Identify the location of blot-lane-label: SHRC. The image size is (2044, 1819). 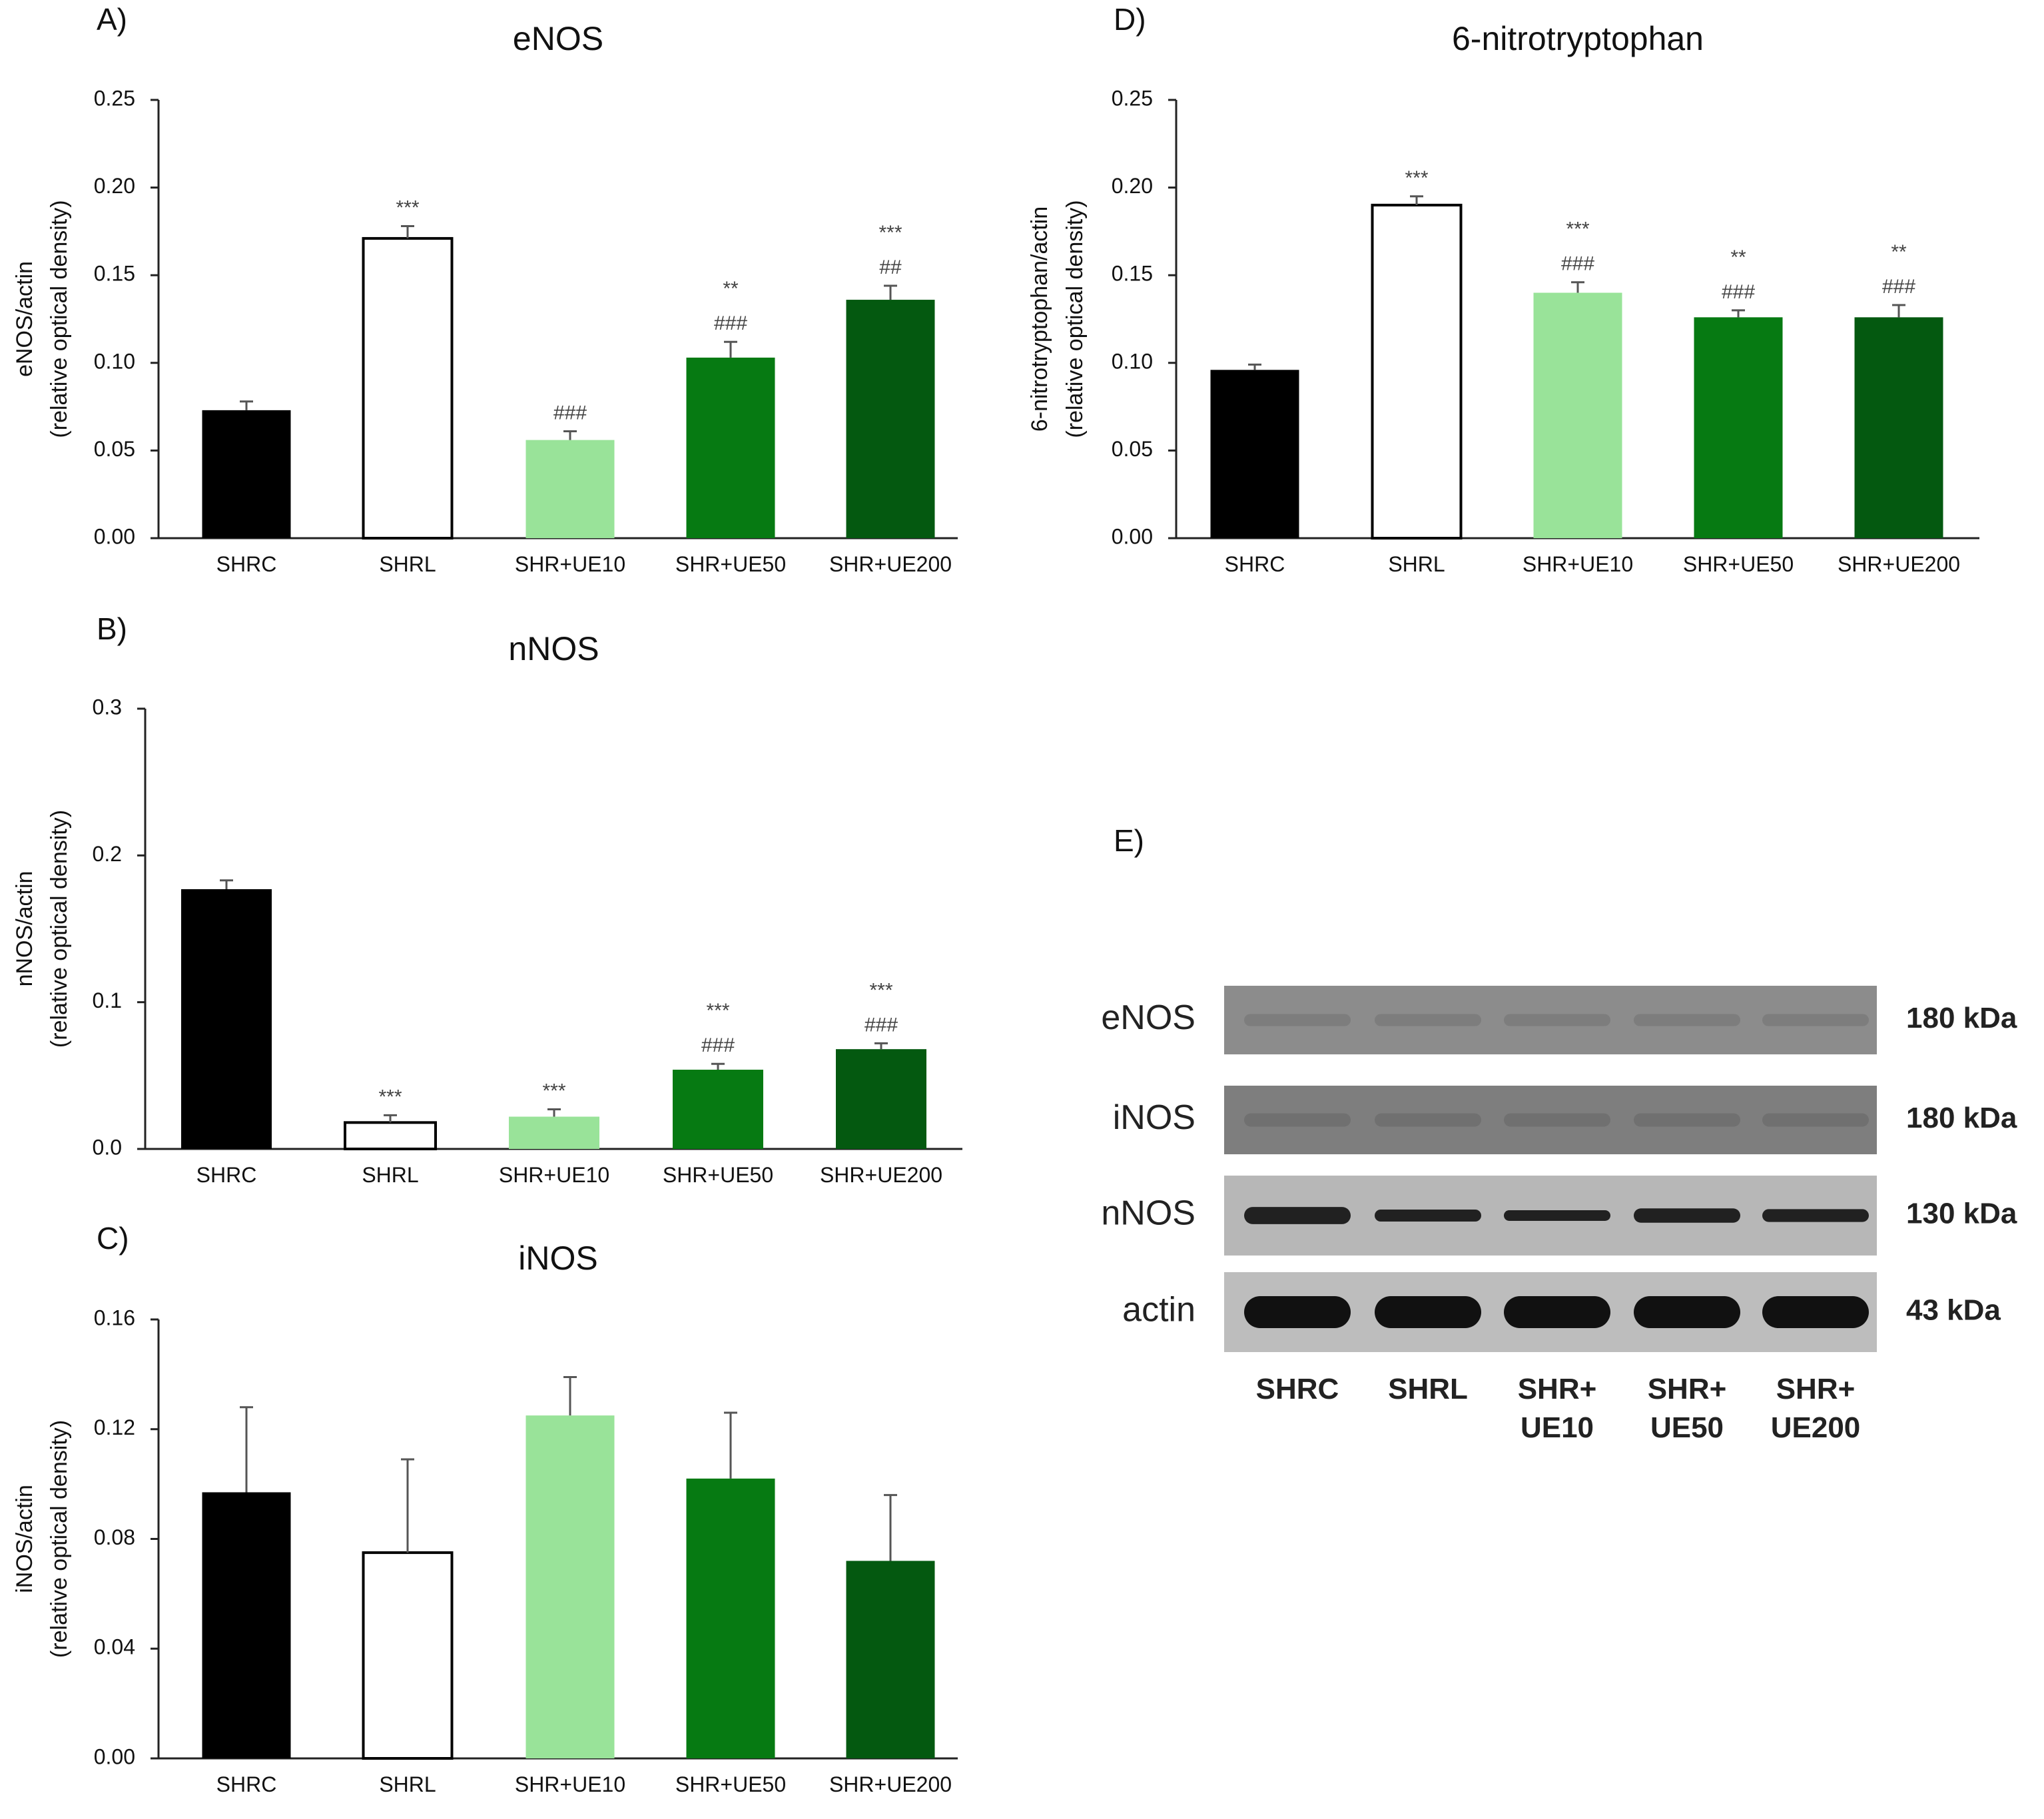
(1297, 1389).